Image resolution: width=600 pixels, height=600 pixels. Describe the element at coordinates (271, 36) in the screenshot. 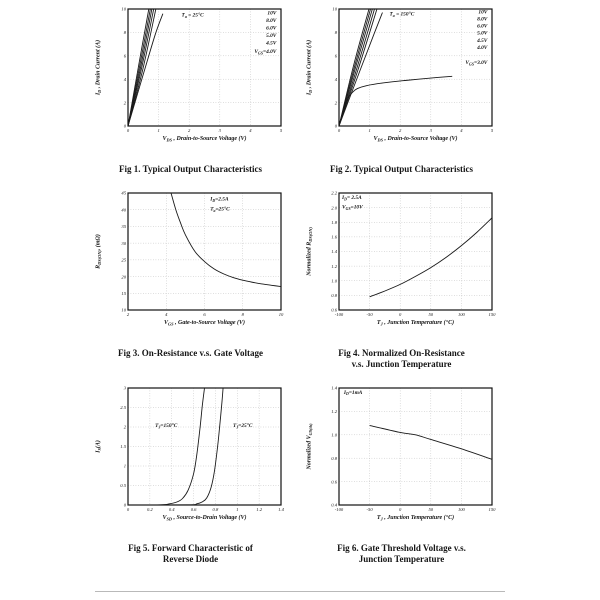

I see `svg-text: 5.0V` at that location.